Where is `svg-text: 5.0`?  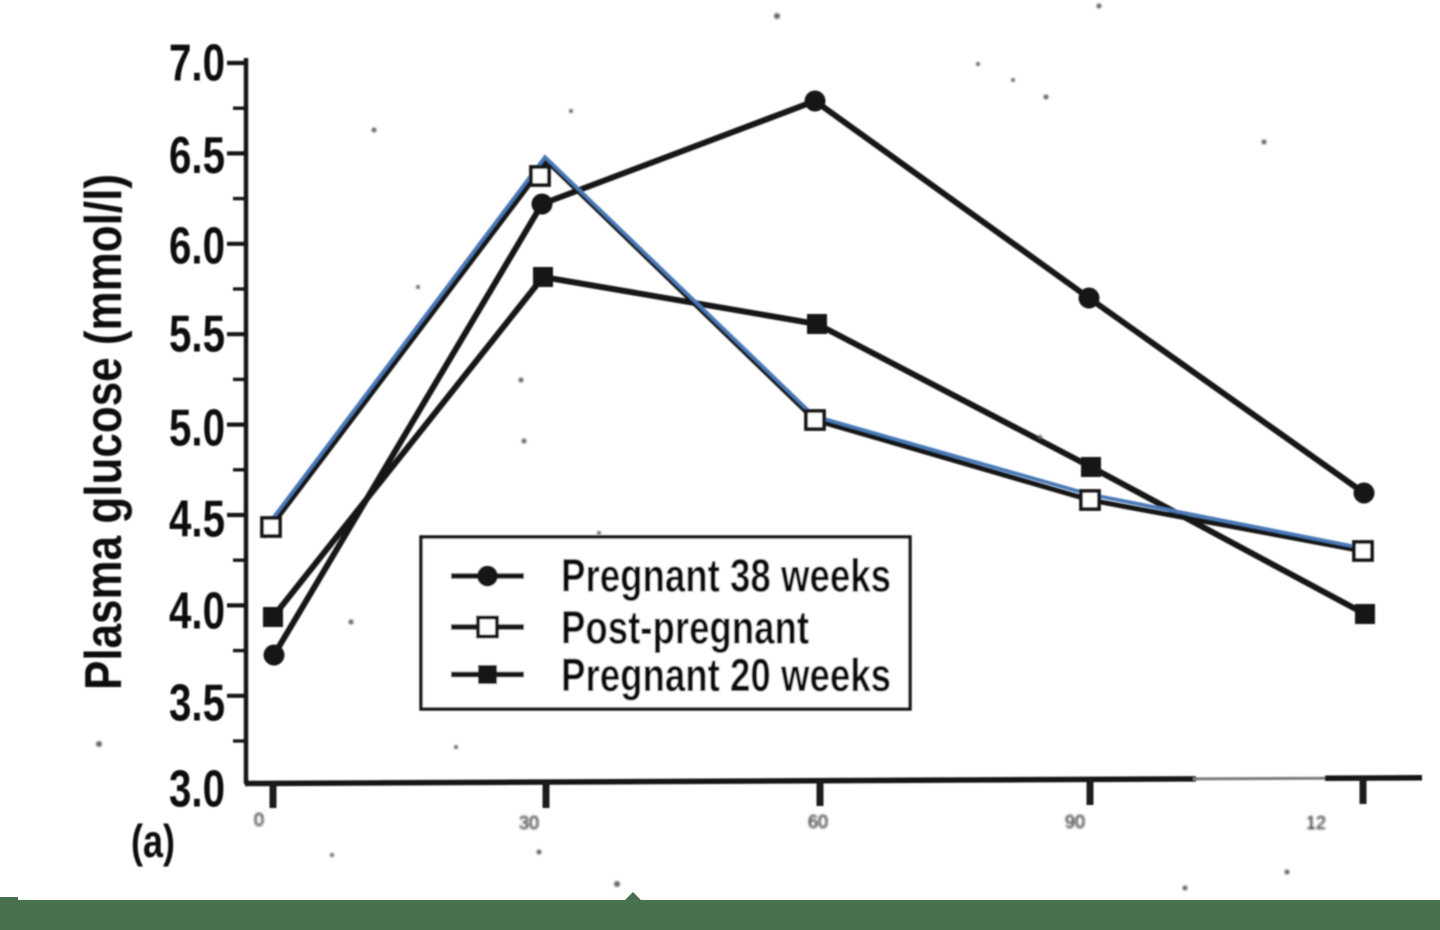
svg-text: 5.0 is located at coordinates (197, 429).